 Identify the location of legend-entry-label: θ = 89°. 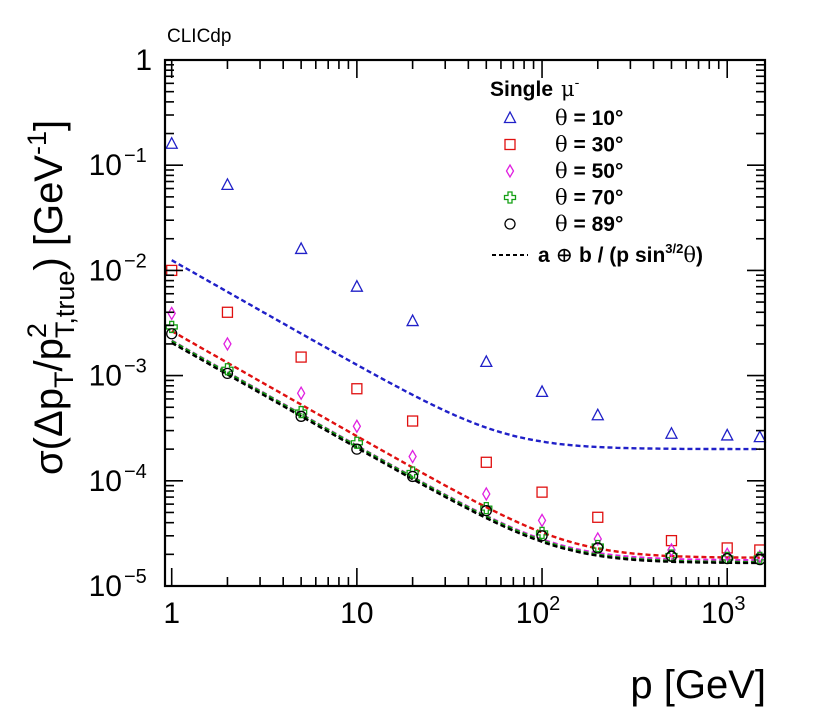
(589, 224).